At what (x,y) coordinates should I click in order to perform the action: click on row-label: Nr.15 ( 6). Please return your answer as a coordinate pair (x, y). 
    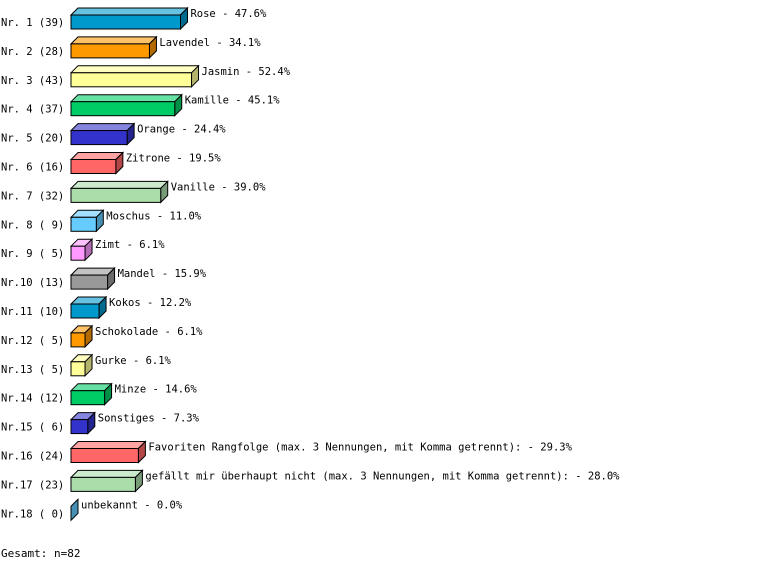
    Looking at the image, I should click on (32, 428).